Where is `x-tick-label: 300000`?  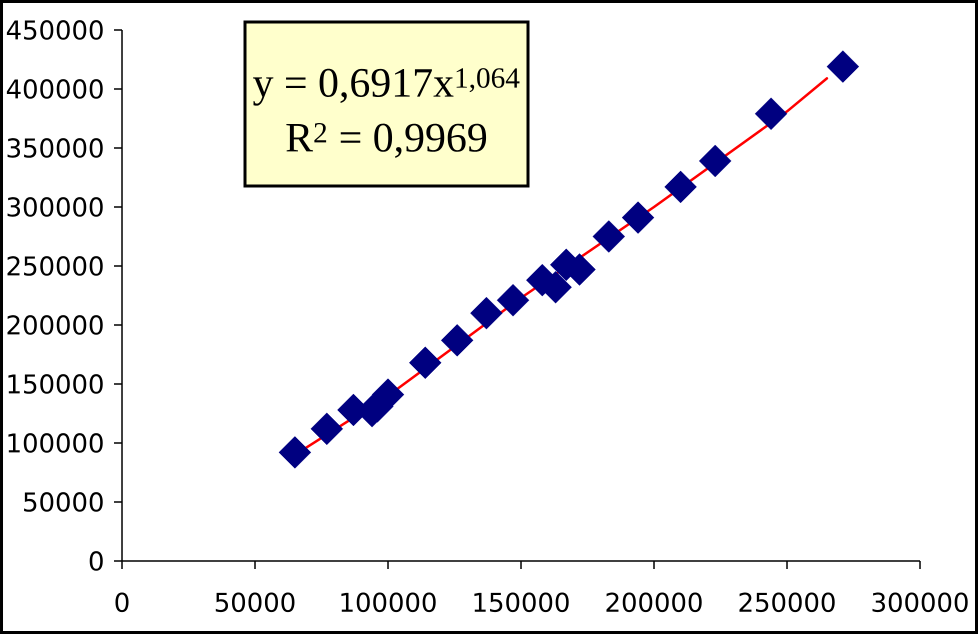 x-tick-label: 300000 is located at coordinates (920, 602).